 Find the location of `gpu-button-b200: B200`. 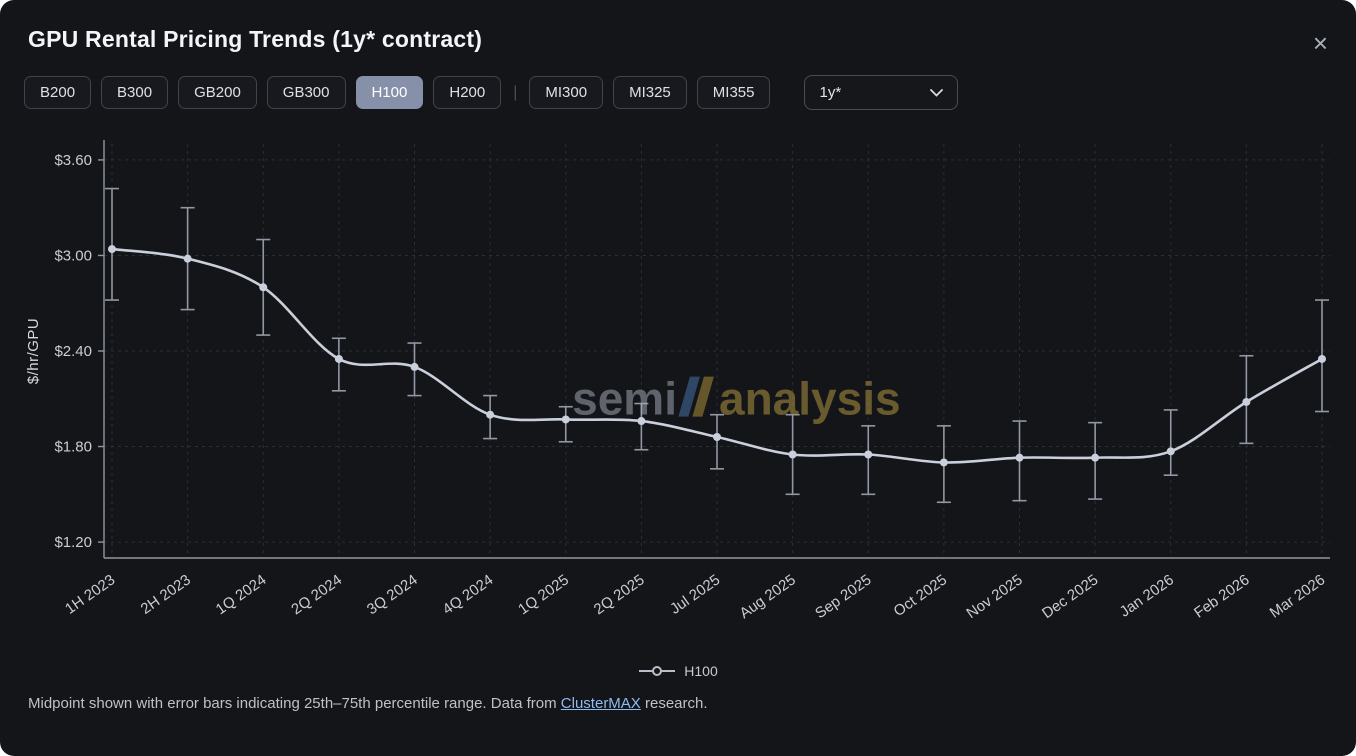

gpu-button-b200: B200 is located at coordinates (58, 92).